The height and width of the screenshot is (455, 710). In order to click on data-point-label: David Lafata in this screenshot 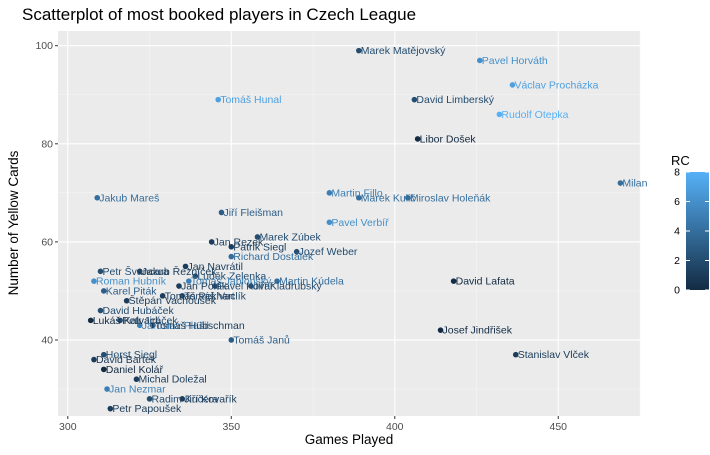, I will do `click(485, 282)`.